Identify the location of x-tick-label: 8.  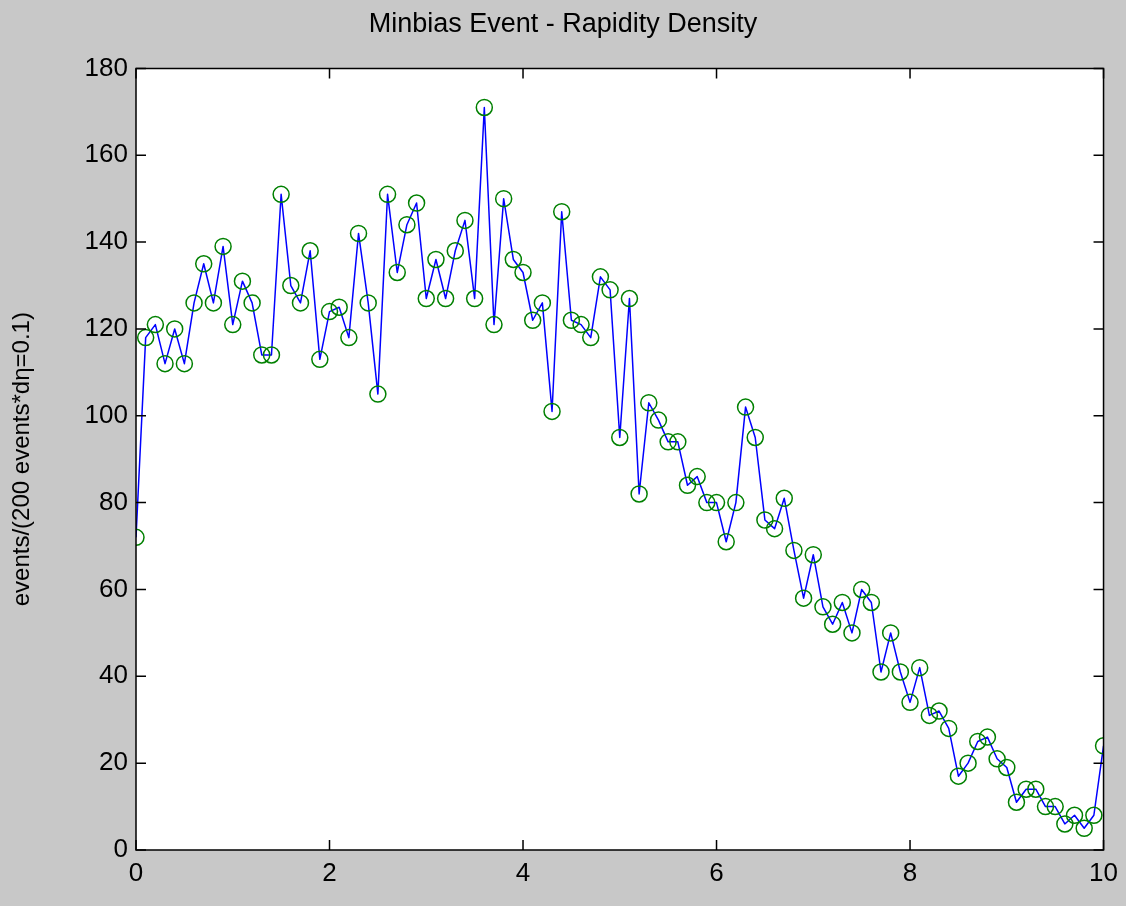
(910, 871).